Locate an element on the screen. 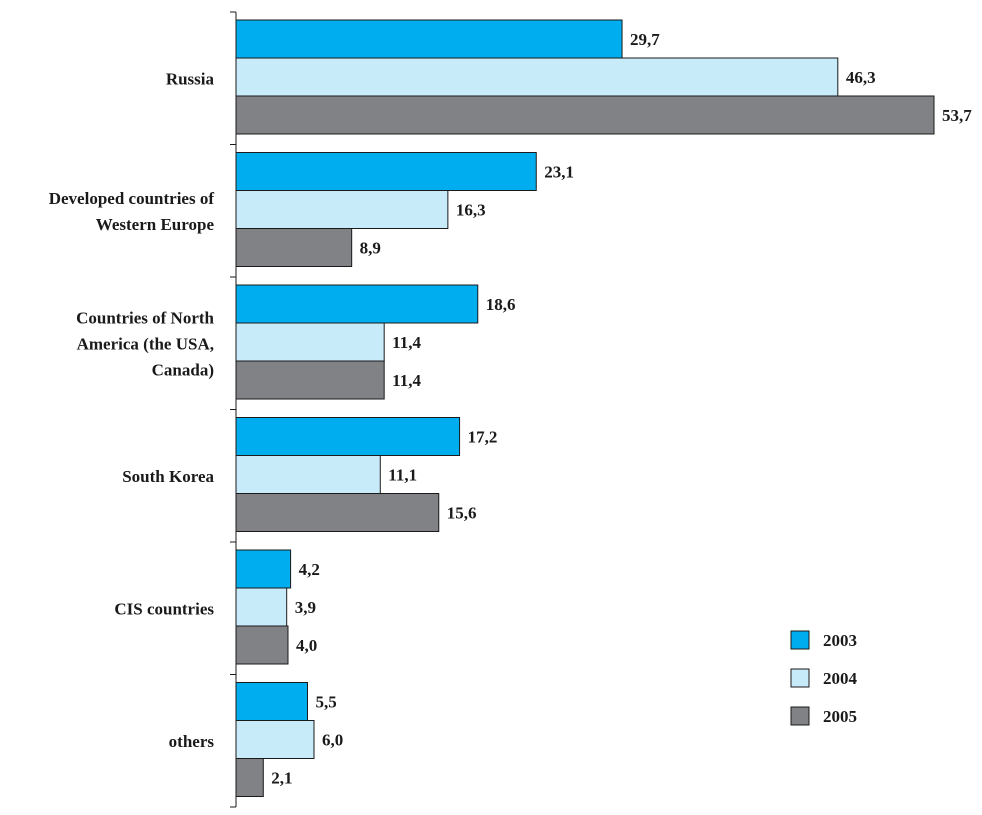 The height and width of the screenshot is (815, 982). category-label: Developed countries of Western Europe is located at coordinates (132, 211).